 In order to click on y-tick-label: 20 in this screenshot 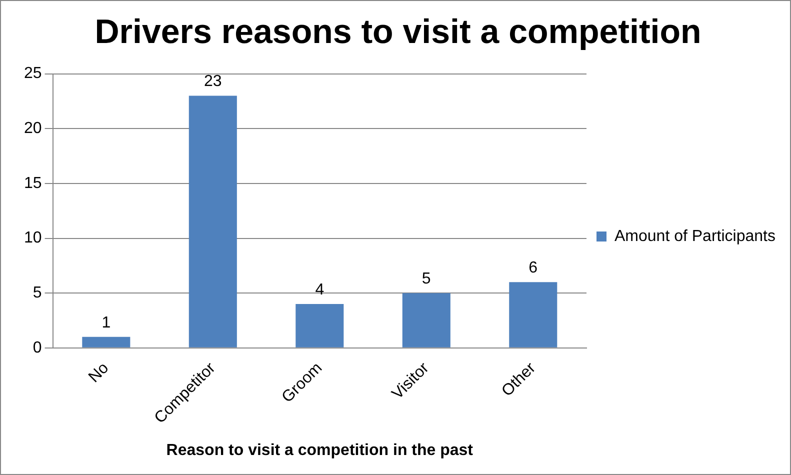, I will do `click(33, 129)`.